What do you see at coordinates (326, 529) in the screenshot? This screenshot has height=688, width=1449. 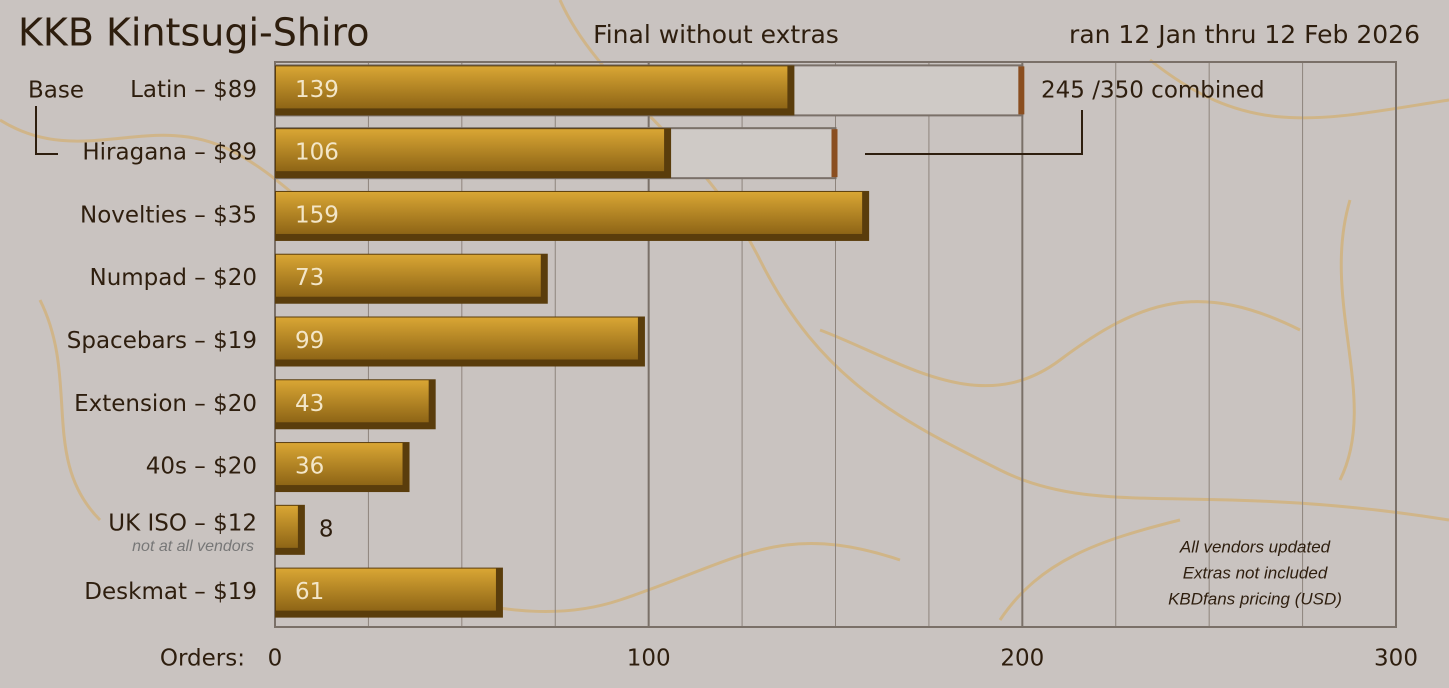 I see `value-label: 8` at bounding box center [326, 529].